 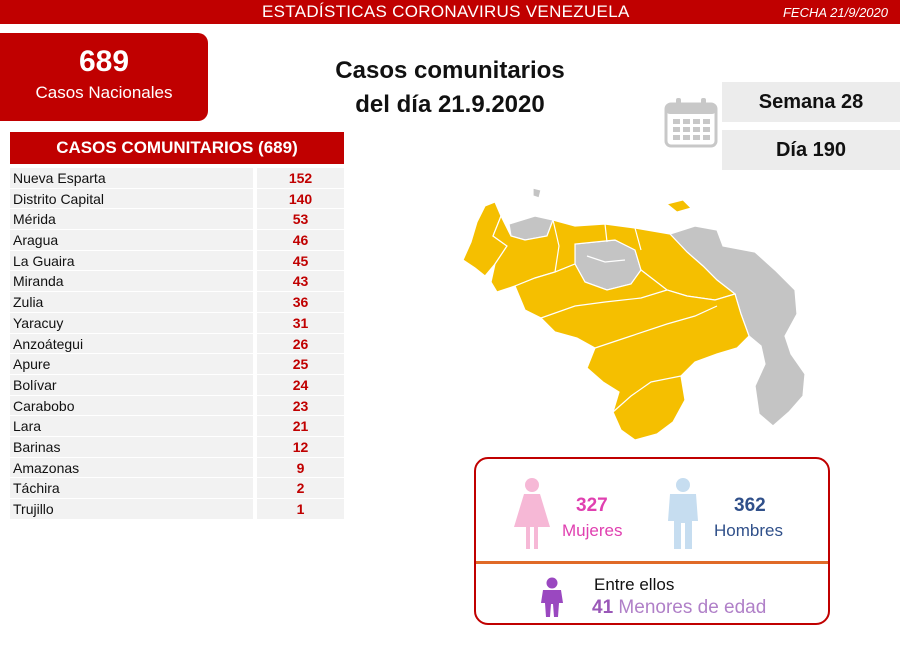 I want to click on table-row: Nueva Esparta 152, so click(x=177, y=178).